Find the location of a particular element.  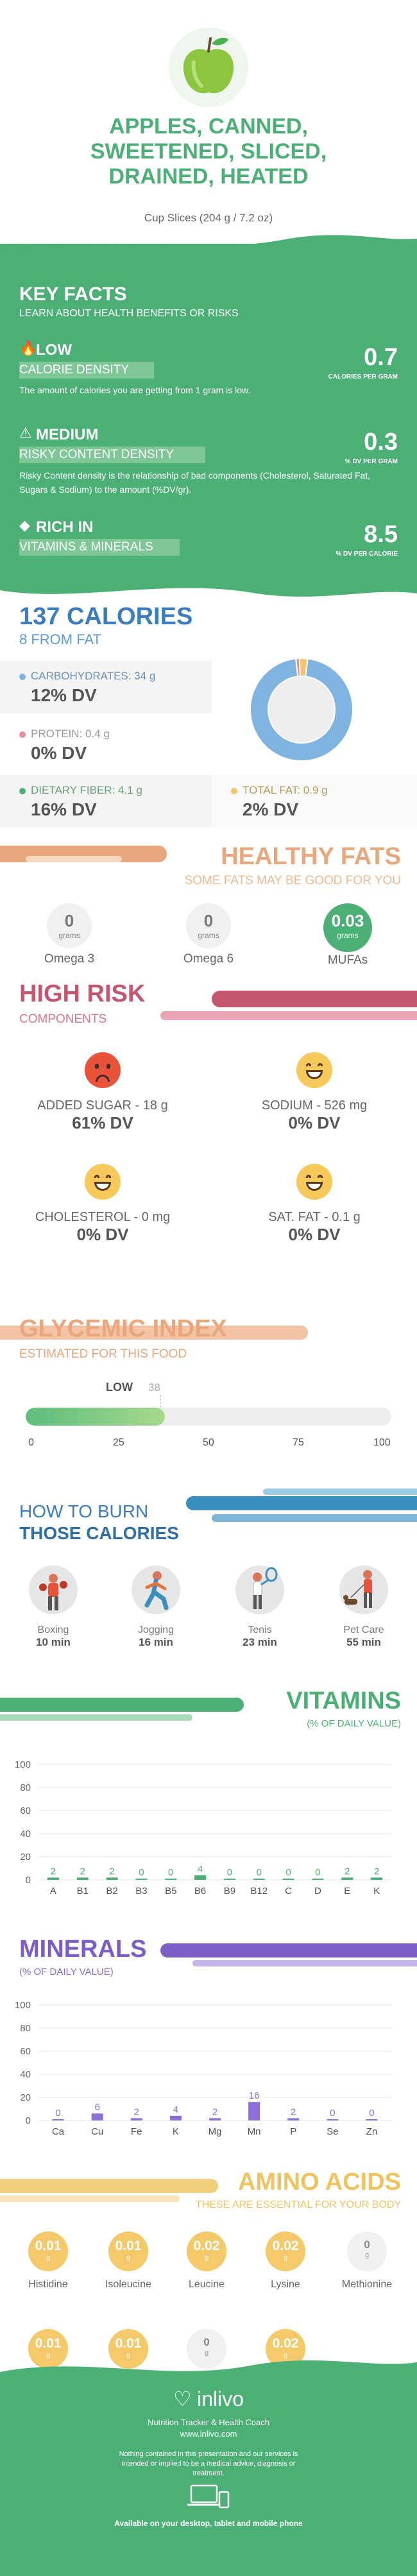

vitamins-title: VITAMINS is located at coordinates (343, 1700).